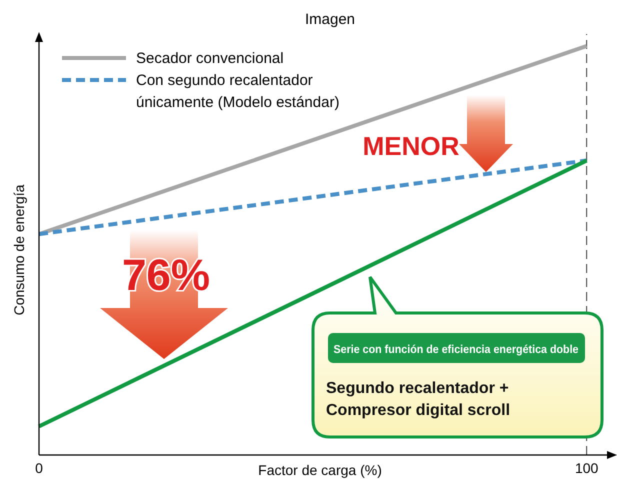 The image size is (617, 479). Describe the element at coordinates (330, 19) in the screenshot. I see `chart-title: Imagen` at that location.